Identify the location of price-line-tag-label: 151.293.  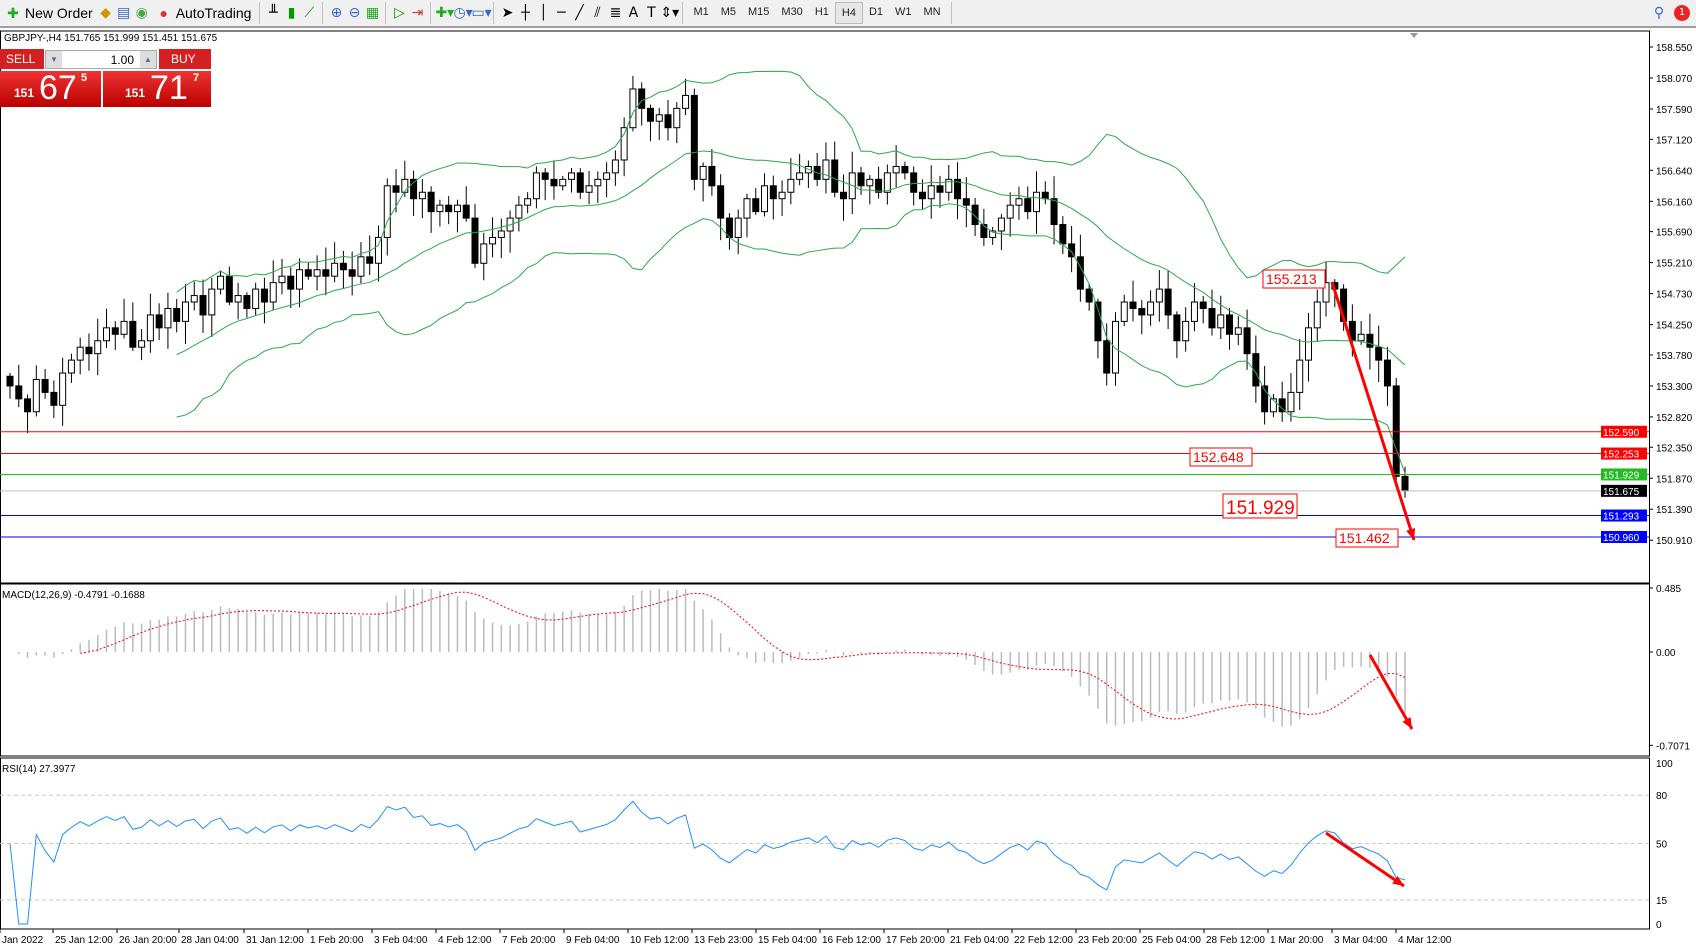
(1621, 517).